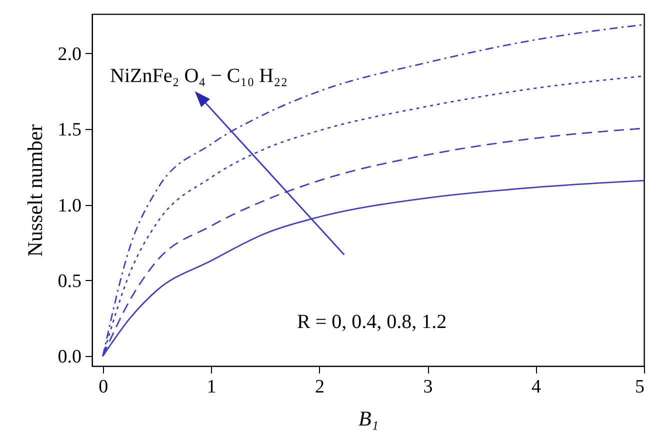 The width and height of the screenshot is (650, 438). I want to click on x-tick-label: 0, so click(103, 387).